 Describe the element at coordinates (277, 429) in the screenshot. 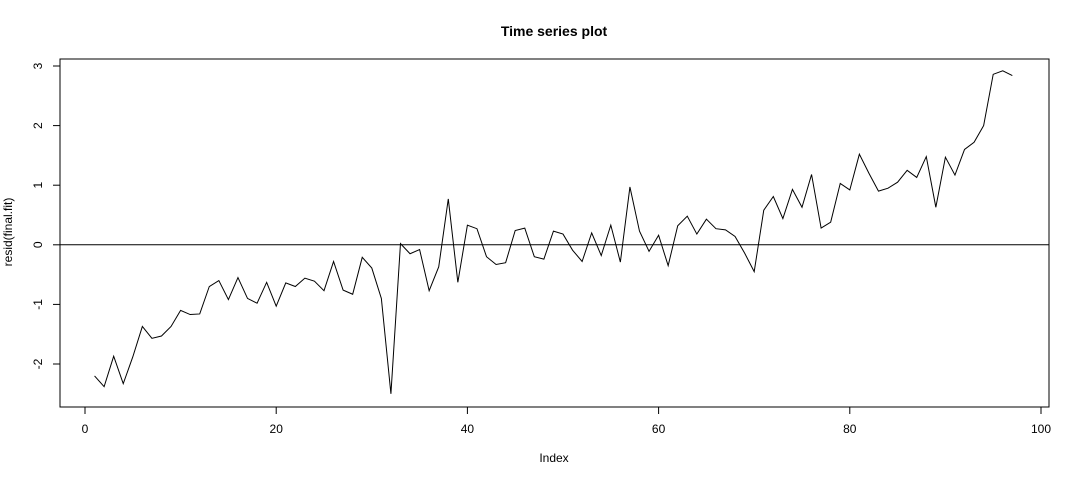

I see `x-tick-label: 20` at that location.